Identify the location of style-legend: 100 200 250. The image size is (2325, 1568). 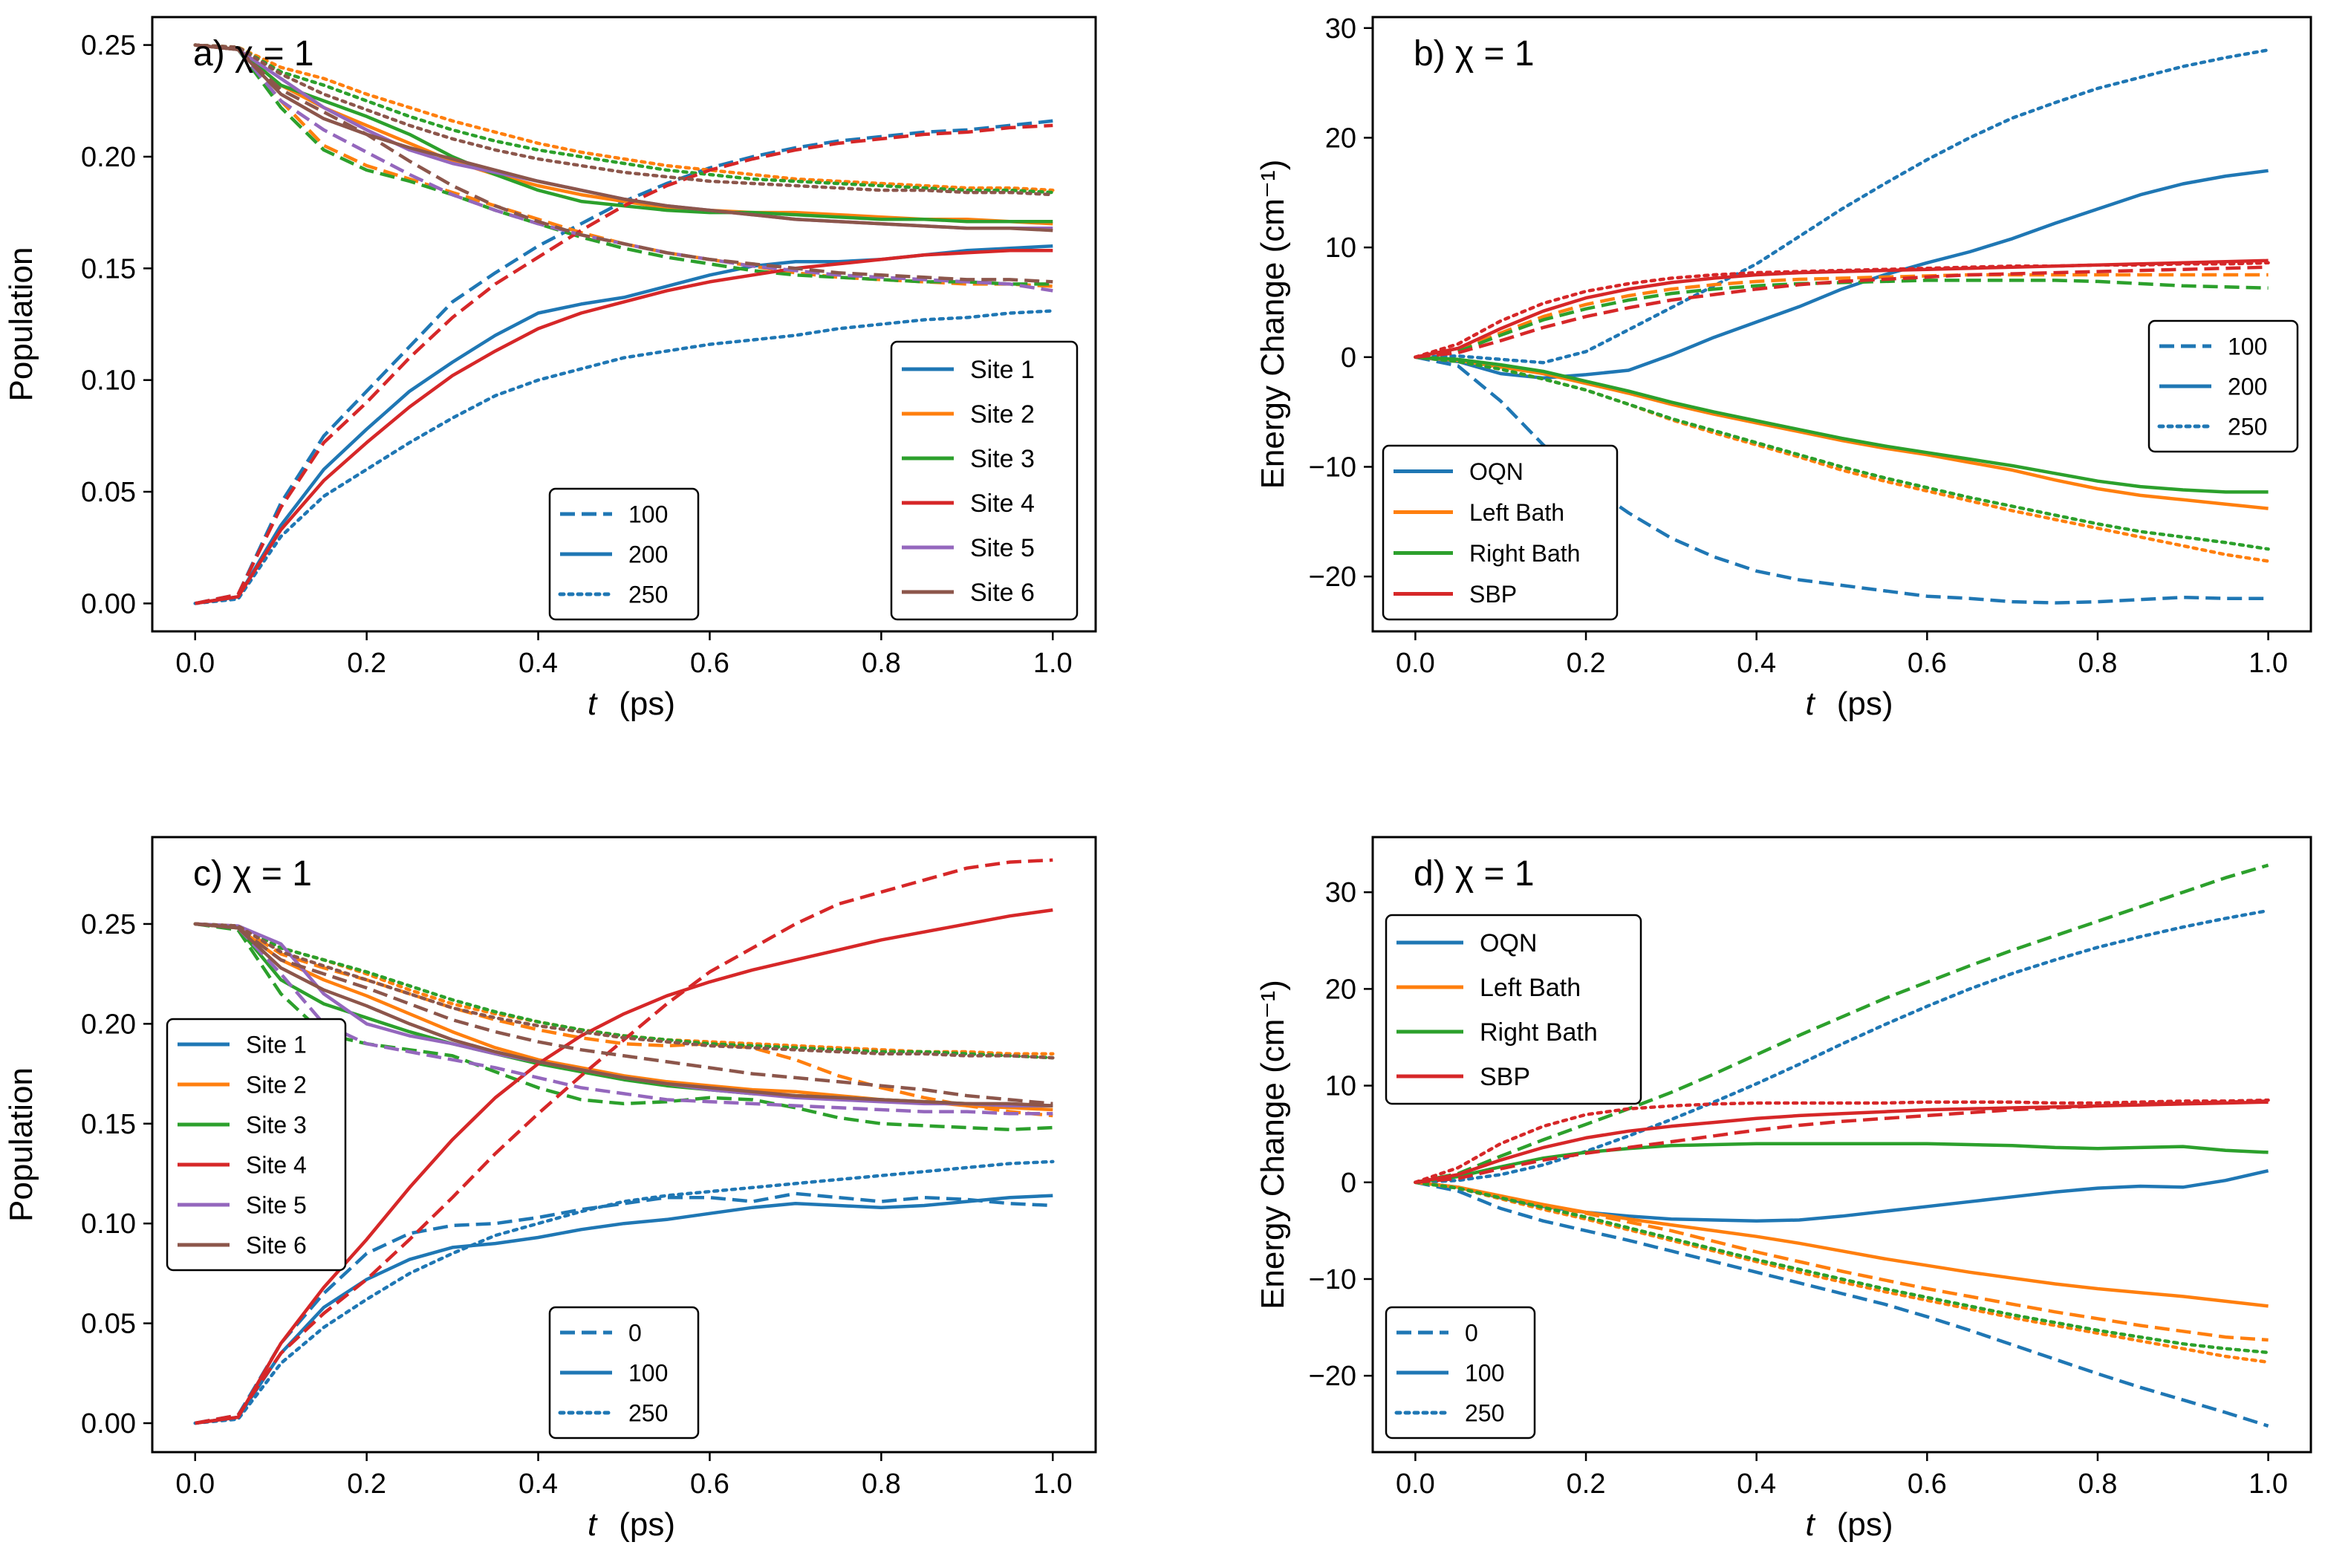
(624, 554).